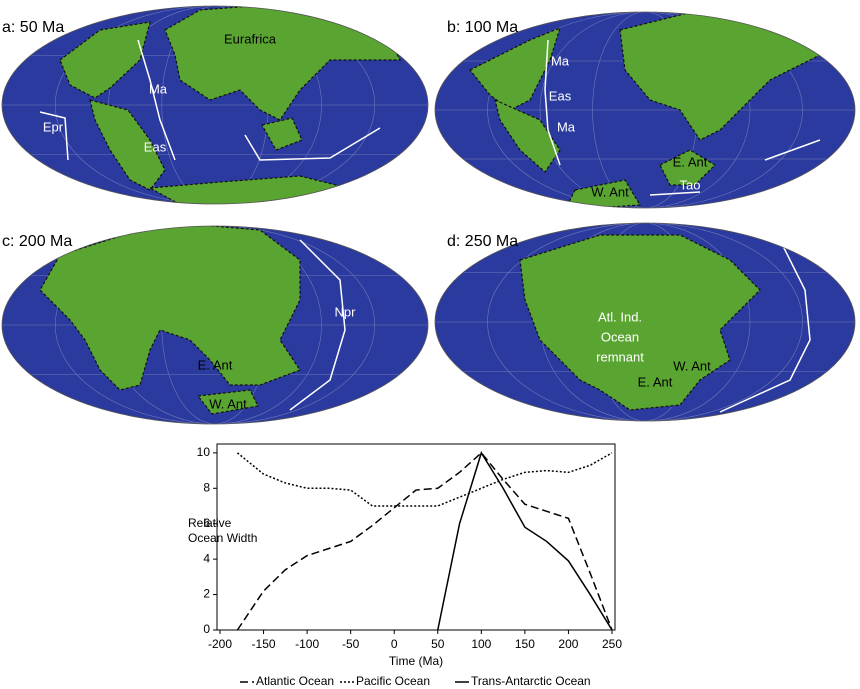 The image size is (860, 689). What do you see at coordinates (690, 184) in the screenshot?
I see `map-label: Tao` at bounding box center [690, 184].